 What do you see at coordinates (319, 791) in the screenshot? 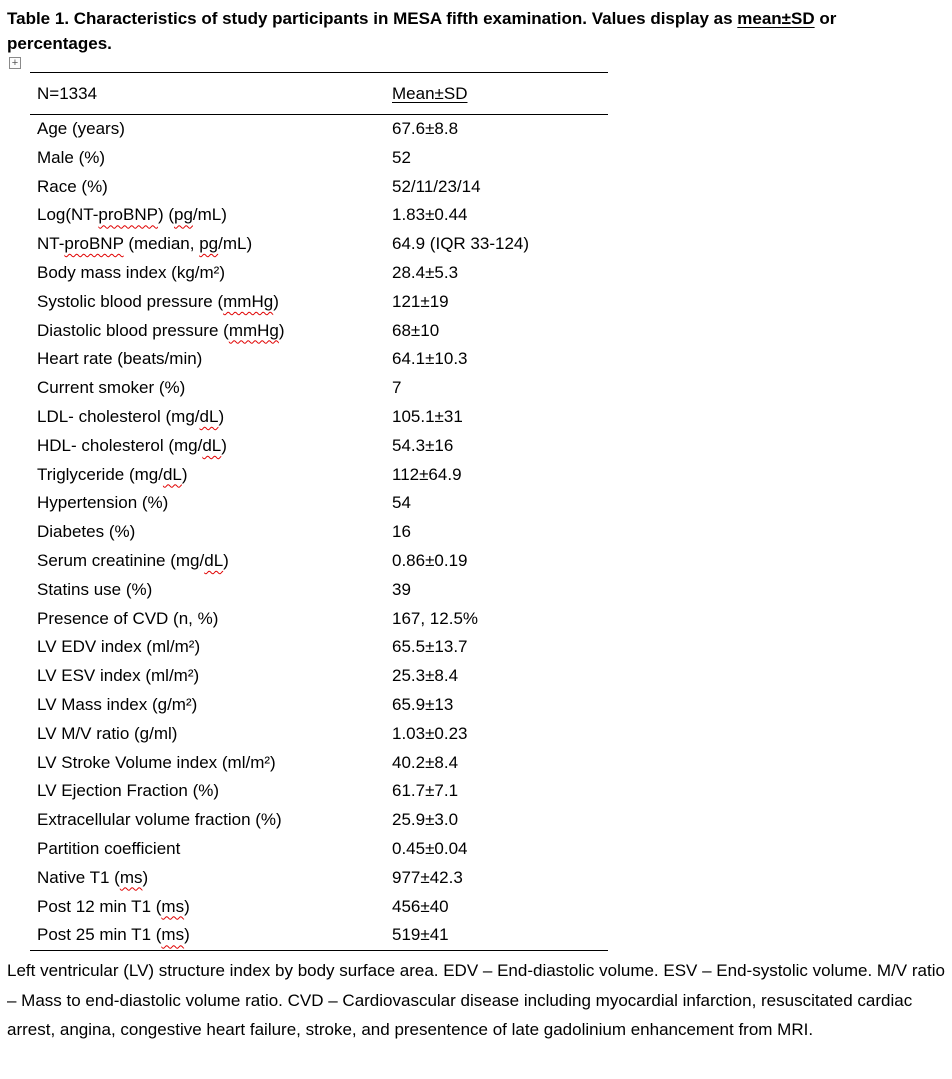
I see `table-row: LV Ejection Fraction (%) 61.7±7.1` at bounding box center [319, 791].